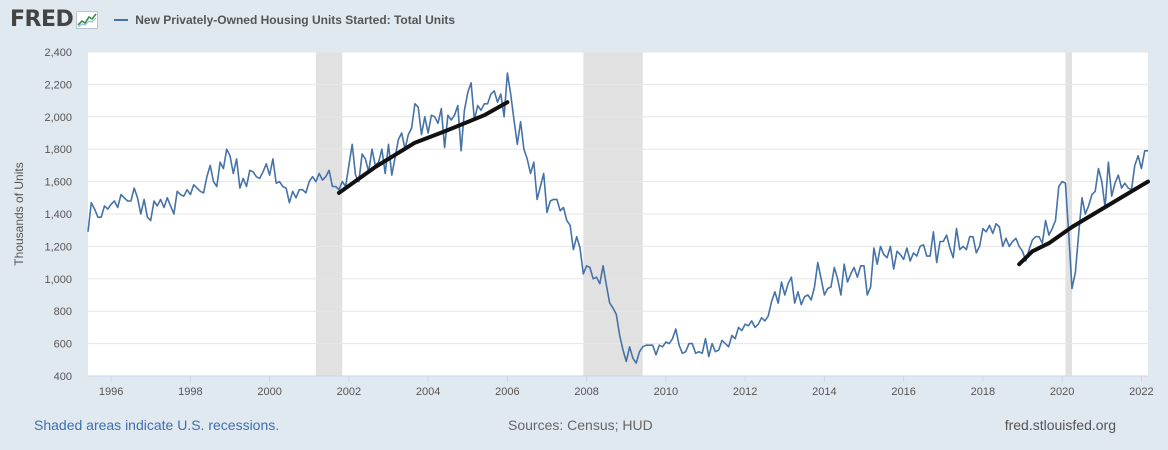 This screenshot has height=450, width=1168. What do you see at coordinates (1141, 392) in the screenshot?
I see `x-tick-label: 2022` at bounding box center [1141, 392].